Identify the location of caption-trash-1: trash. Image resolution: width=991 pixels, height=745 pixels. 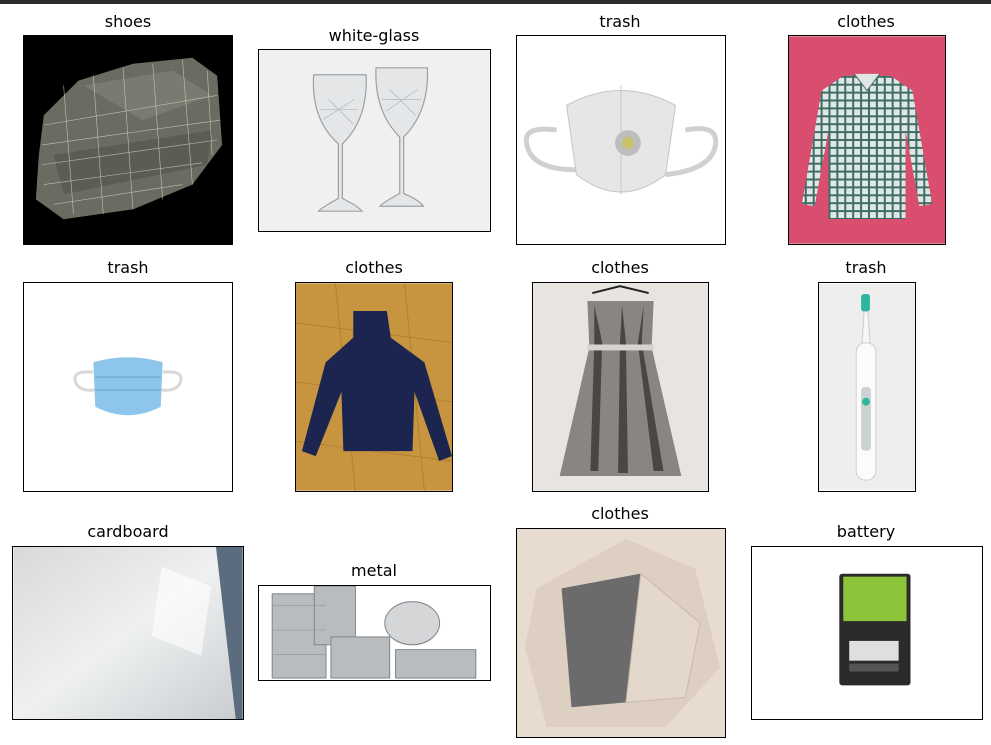
(620, 21).